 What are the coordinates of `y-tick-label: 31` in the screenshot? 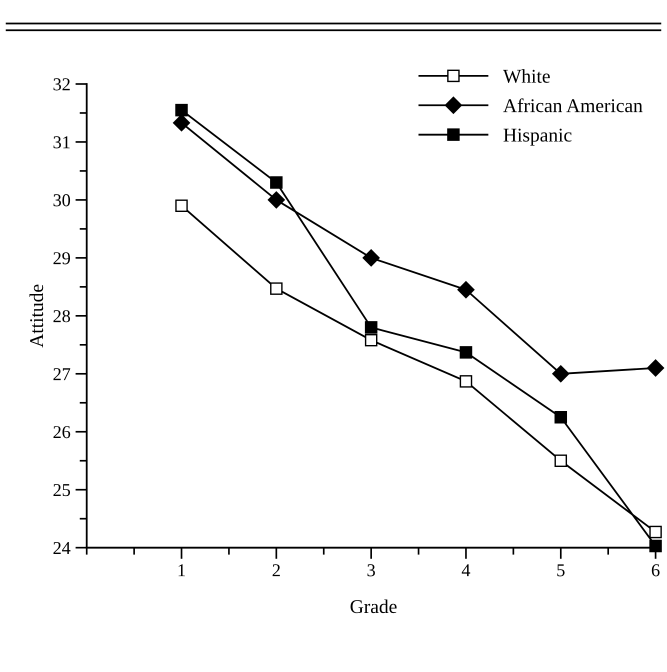 It's located at (62, 142).